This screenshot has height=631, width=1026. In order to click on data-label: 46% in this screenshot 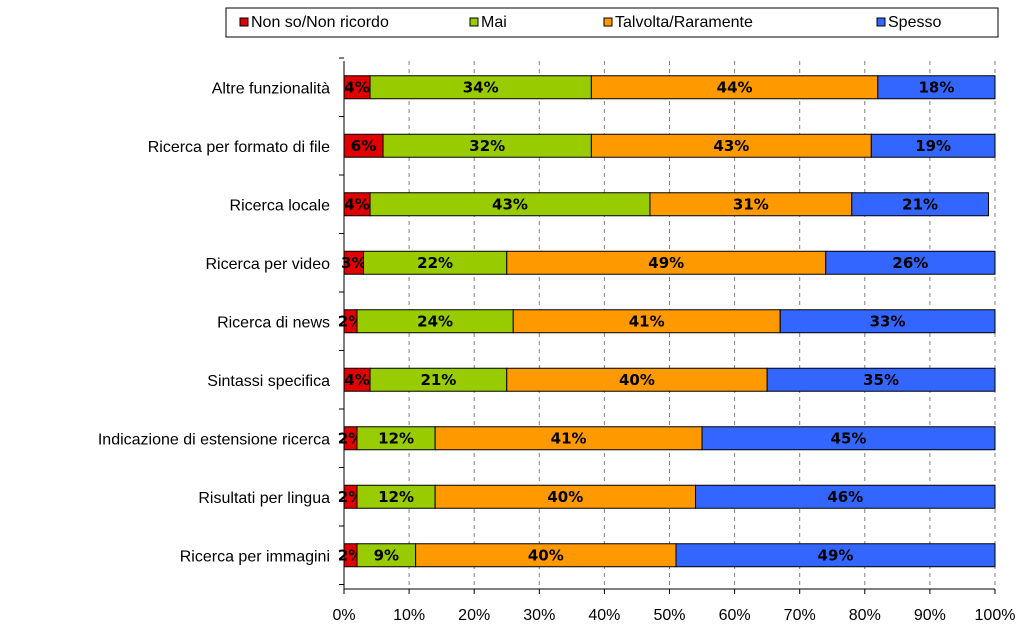, I will do `click(845, 497)`.